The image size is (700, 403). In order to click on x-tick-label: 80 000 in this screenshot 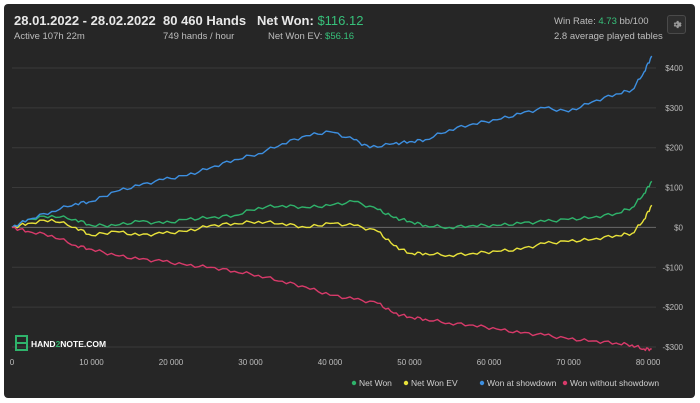, I will do `click(648, 362)`.